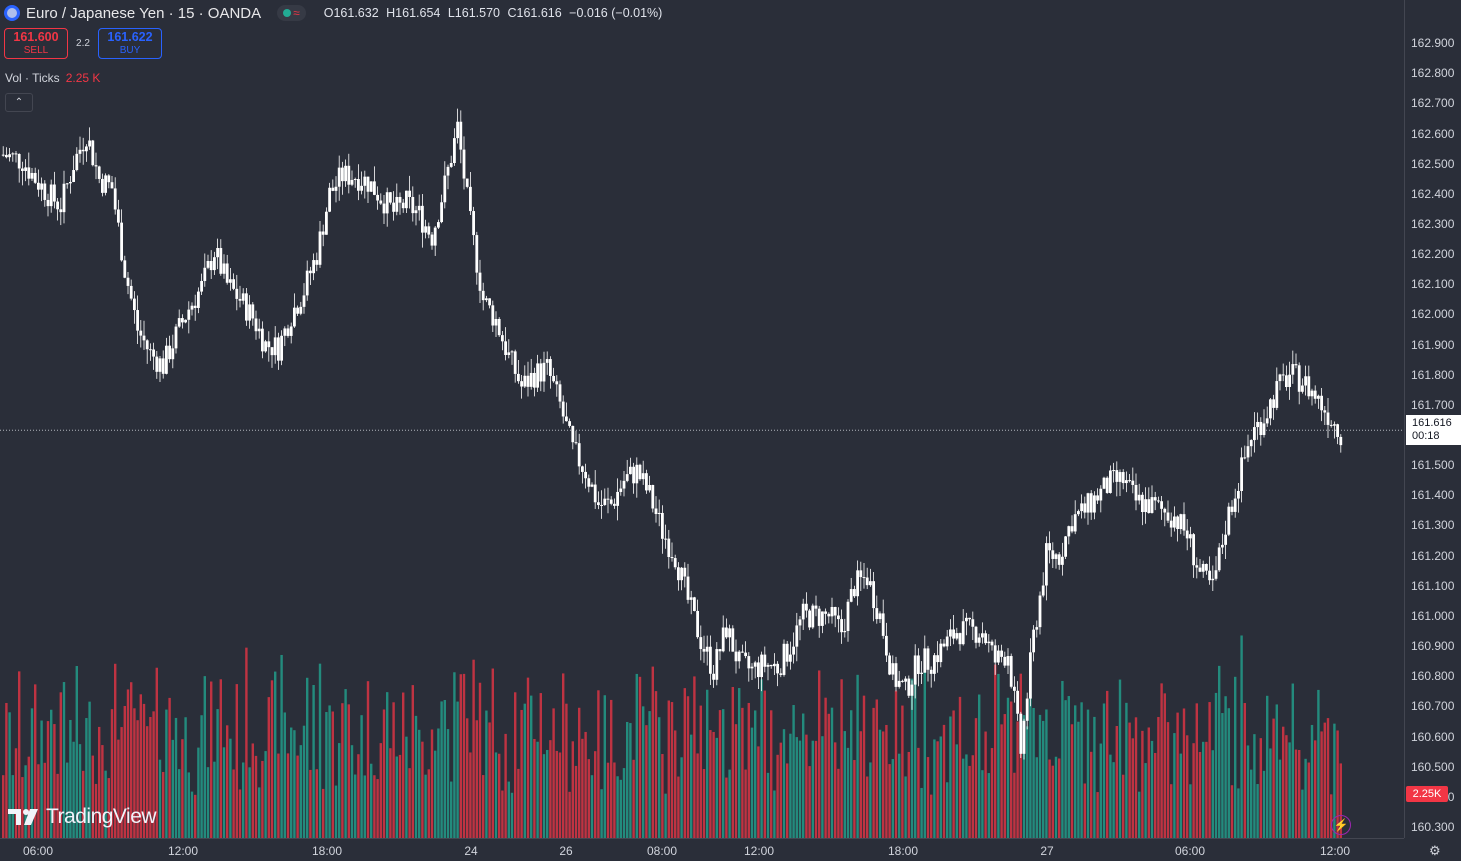 This screenshot has height=861, width=1461. I want to click on sell-button: 161.600 SELL, so click(36, 43).